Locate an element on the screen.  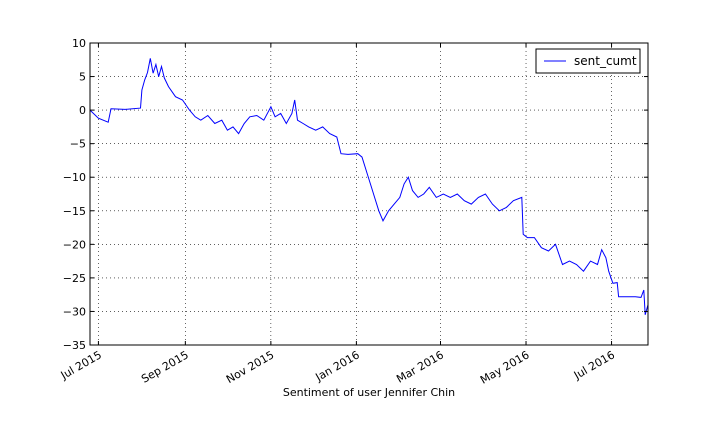
y-tick-label: −5 is located at coordinates (78, 144).